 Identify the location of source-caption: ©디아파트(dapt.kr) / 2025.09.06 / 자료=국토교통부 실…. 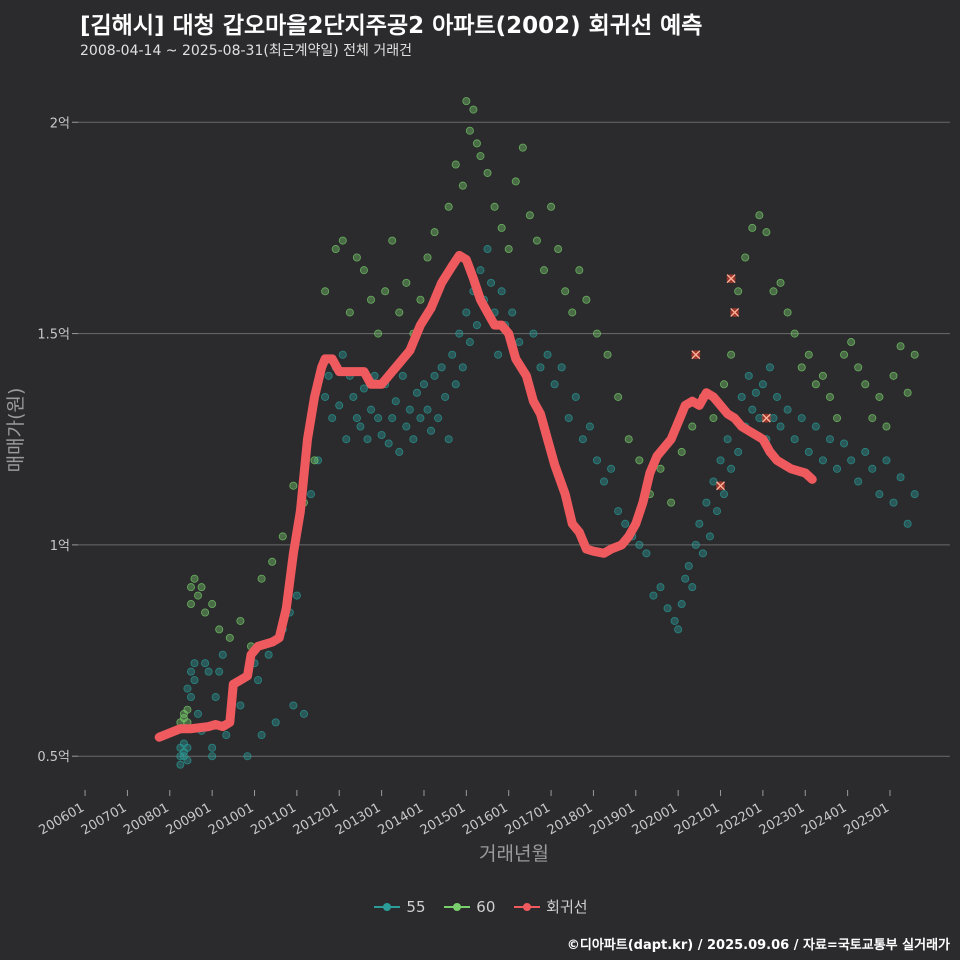
(758, 945).